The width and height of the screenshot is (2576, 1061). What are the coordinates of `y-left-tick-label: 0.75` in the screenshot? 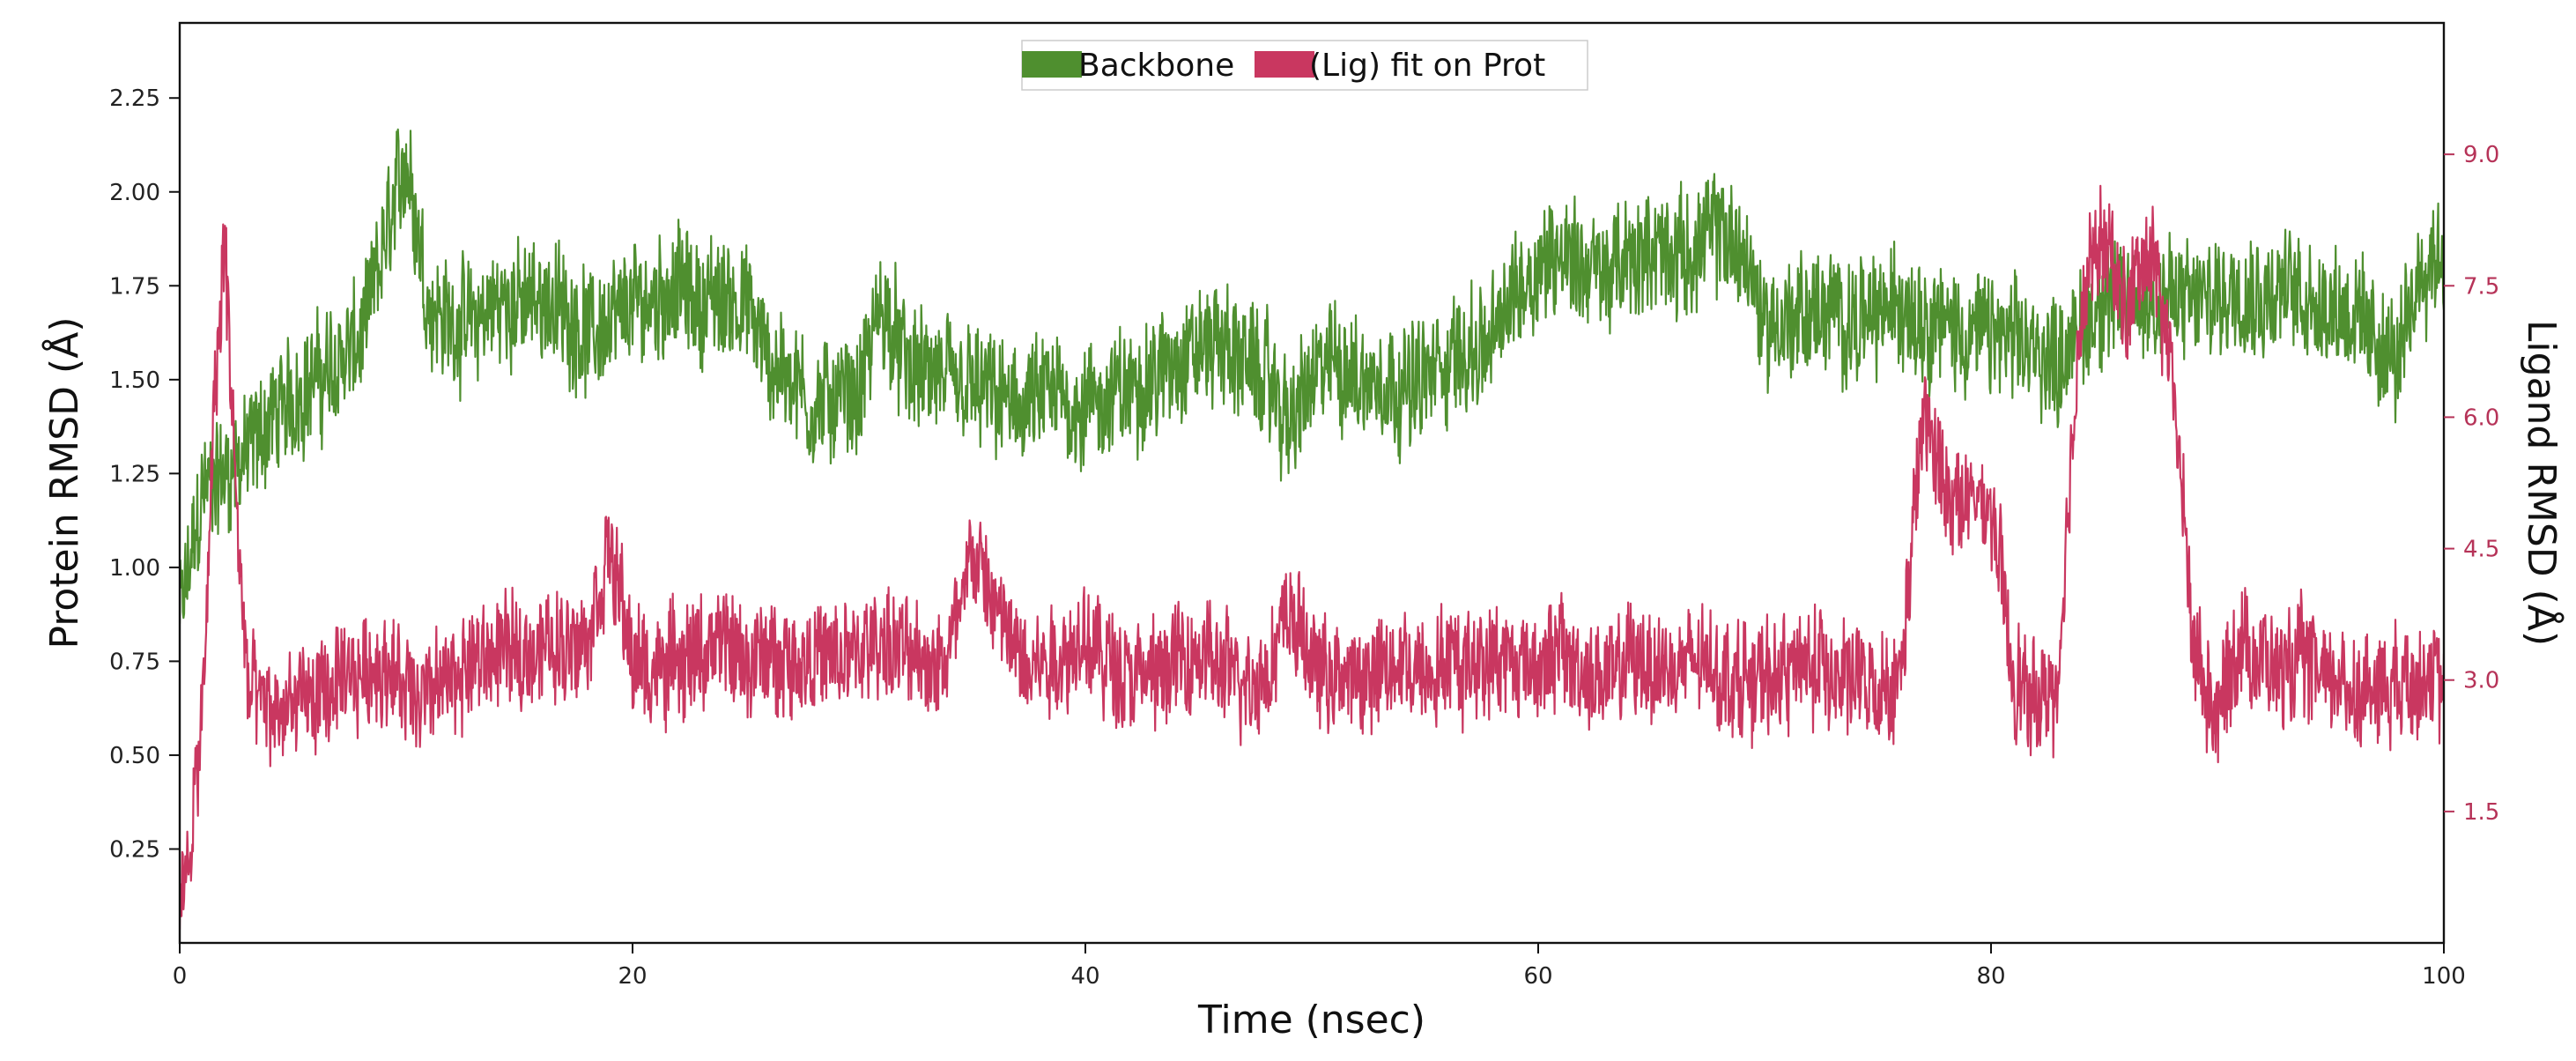 It's located at (135, 662).